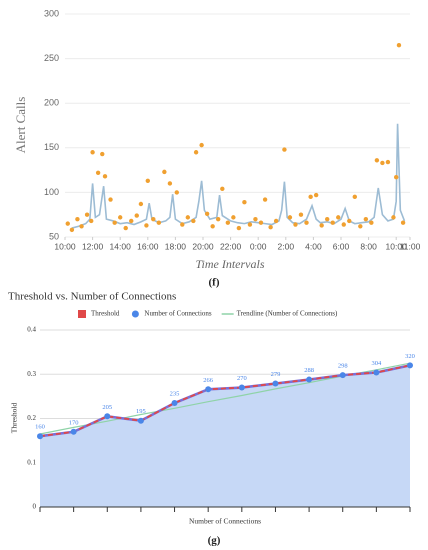 The height and width of the screenshot is (550, 428). What do you see at coordinates (31, 418) in the screenshot?
I see `y-tick-label: 0.2` at bounding box center [31, 418].